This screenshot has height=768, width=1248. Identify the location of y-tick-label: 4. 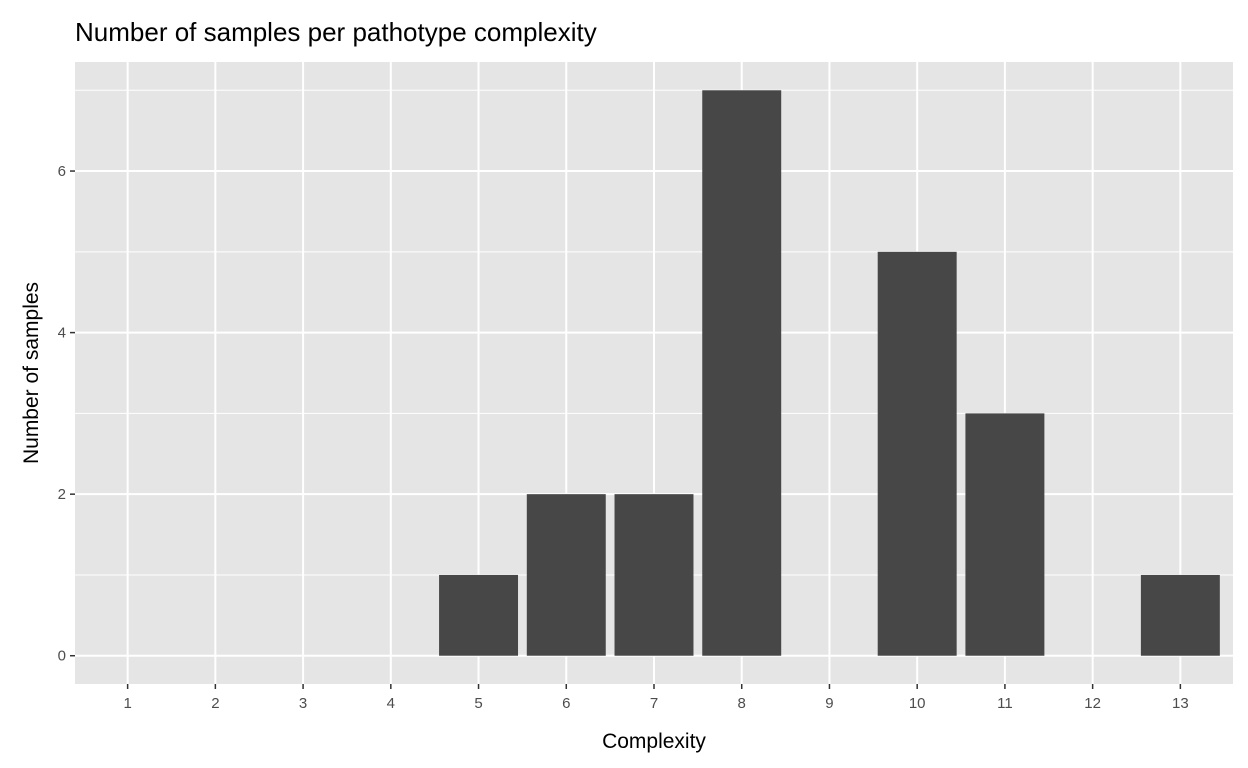
(62, 333).